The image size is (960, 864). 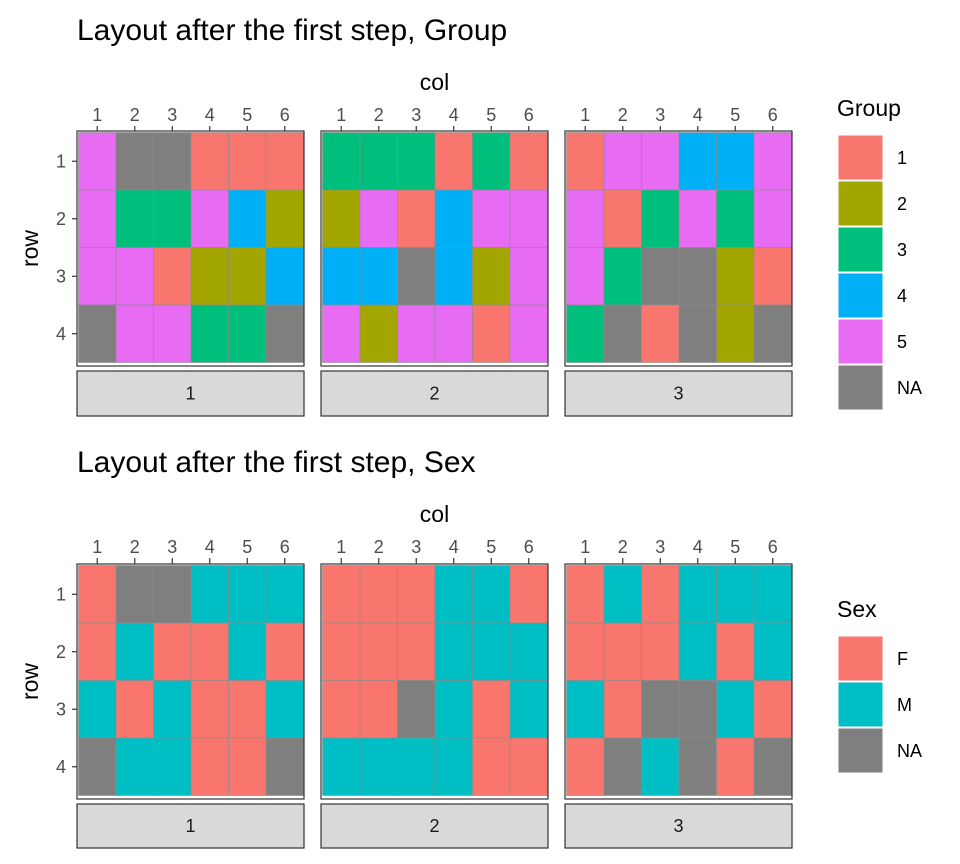 I want to click on legend-label: F, so click(x=902, y=659).